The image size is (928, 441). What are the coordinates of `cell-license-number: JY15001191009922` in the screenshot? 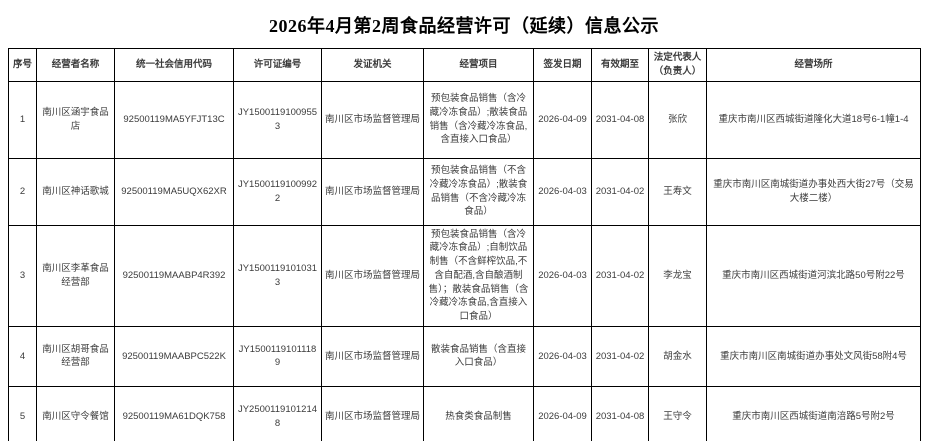 It's located at (277, 191).